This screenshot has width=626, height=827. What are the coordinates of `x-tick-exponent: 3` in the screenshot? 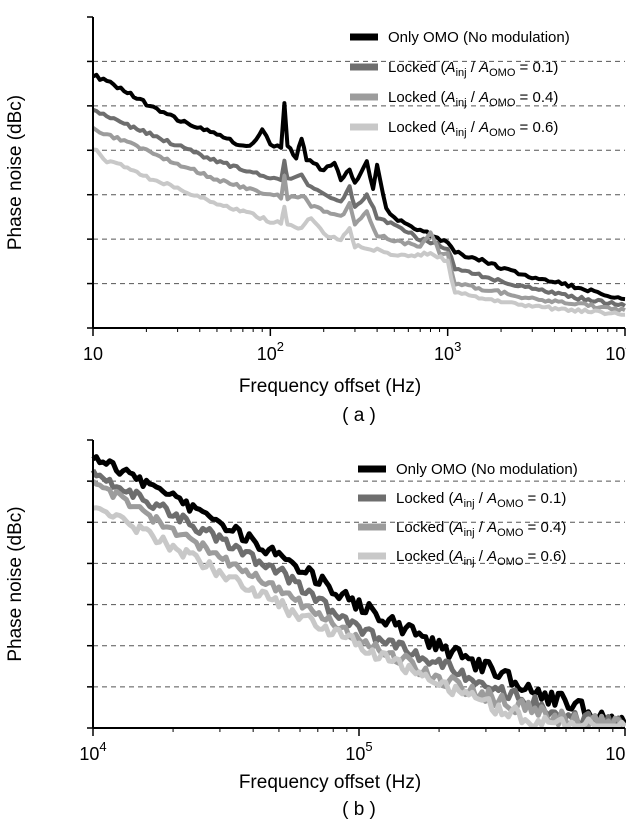 It's located at (457, 346).